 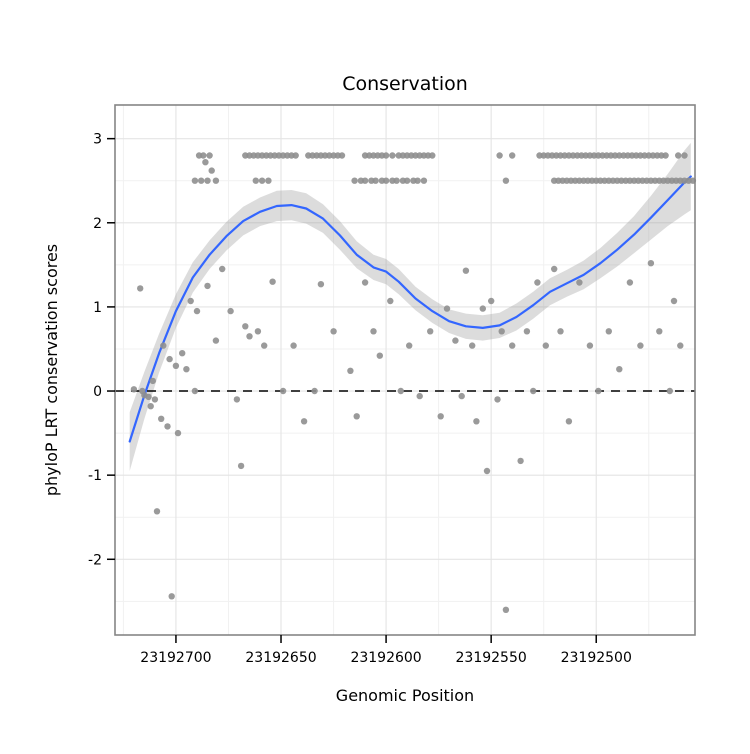 I want to click on y-tick-label: -2, so click(x=95, y=560).